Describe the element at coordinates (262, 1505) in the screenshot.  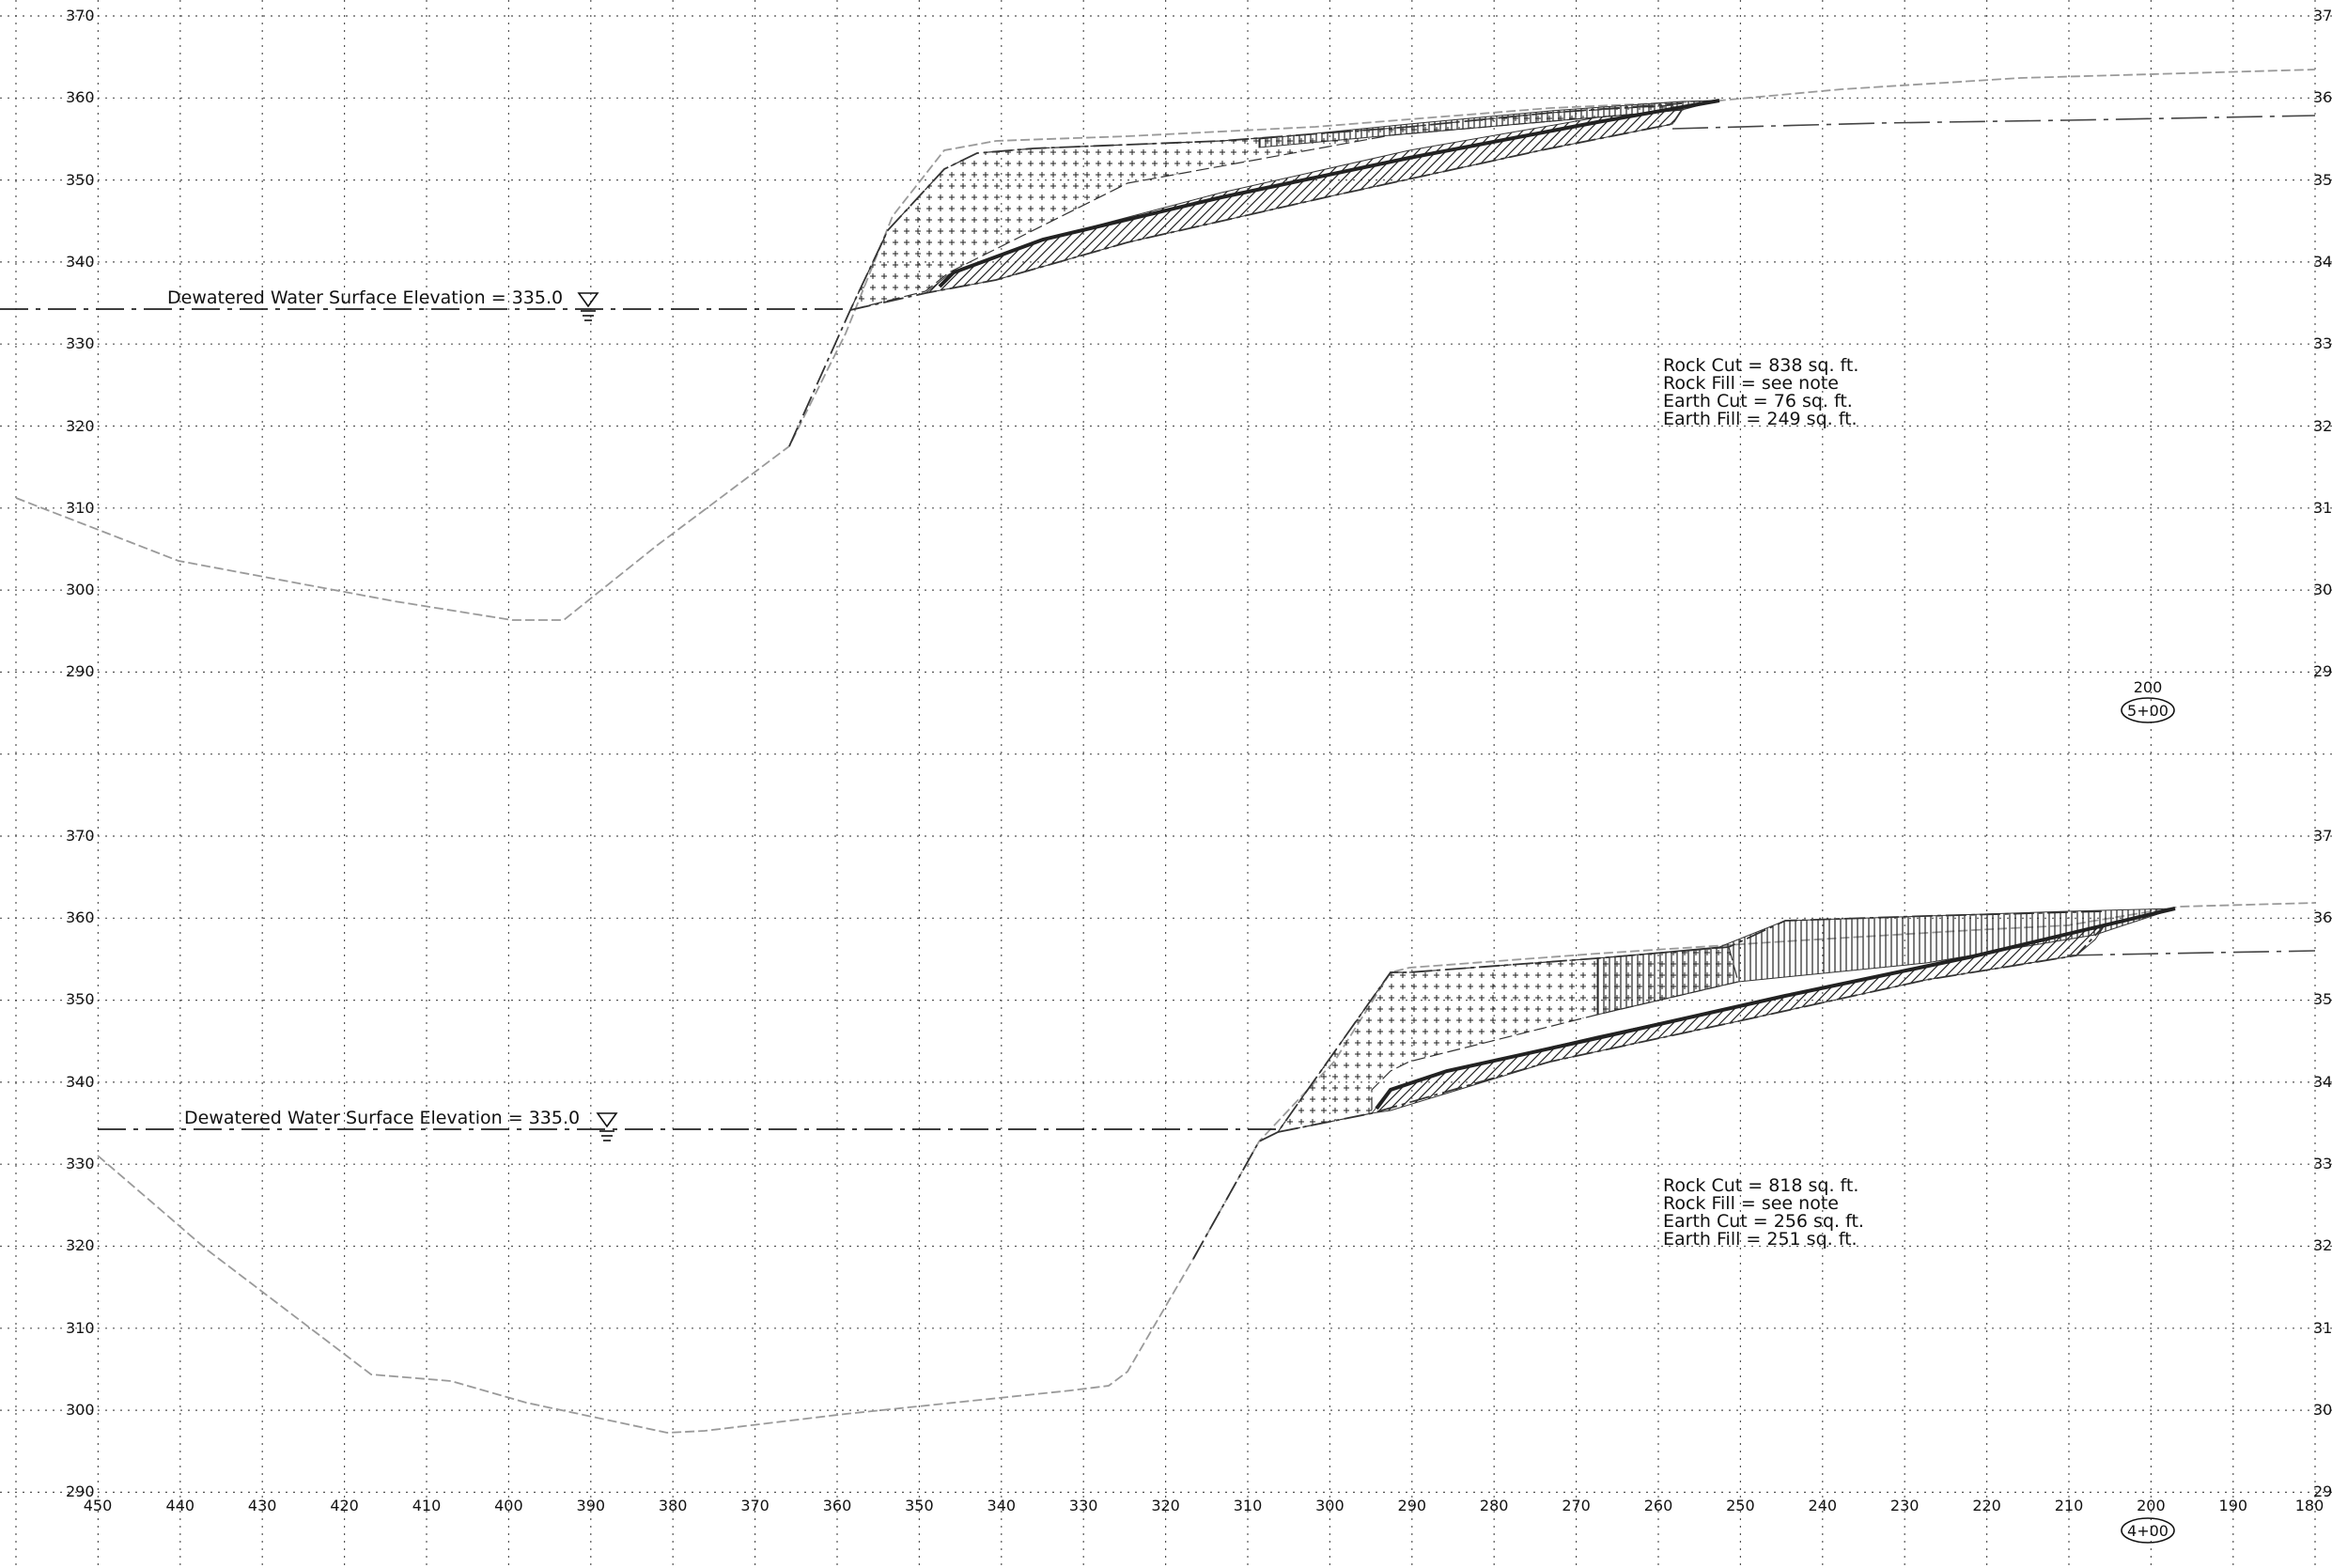
I see `offset-tick: 430` at that location.